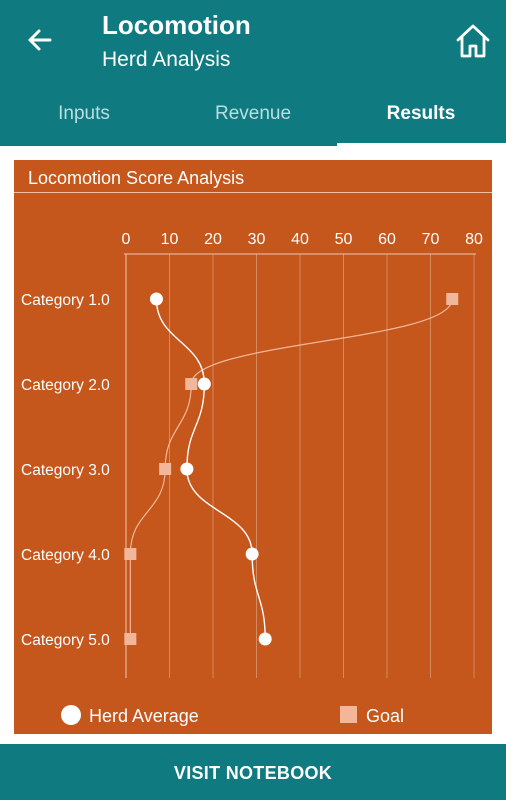 The image size is (506, 802). Describe the element at coordinates (421, 144) in the screenshot. I see `active-tab-indicator` at that location.